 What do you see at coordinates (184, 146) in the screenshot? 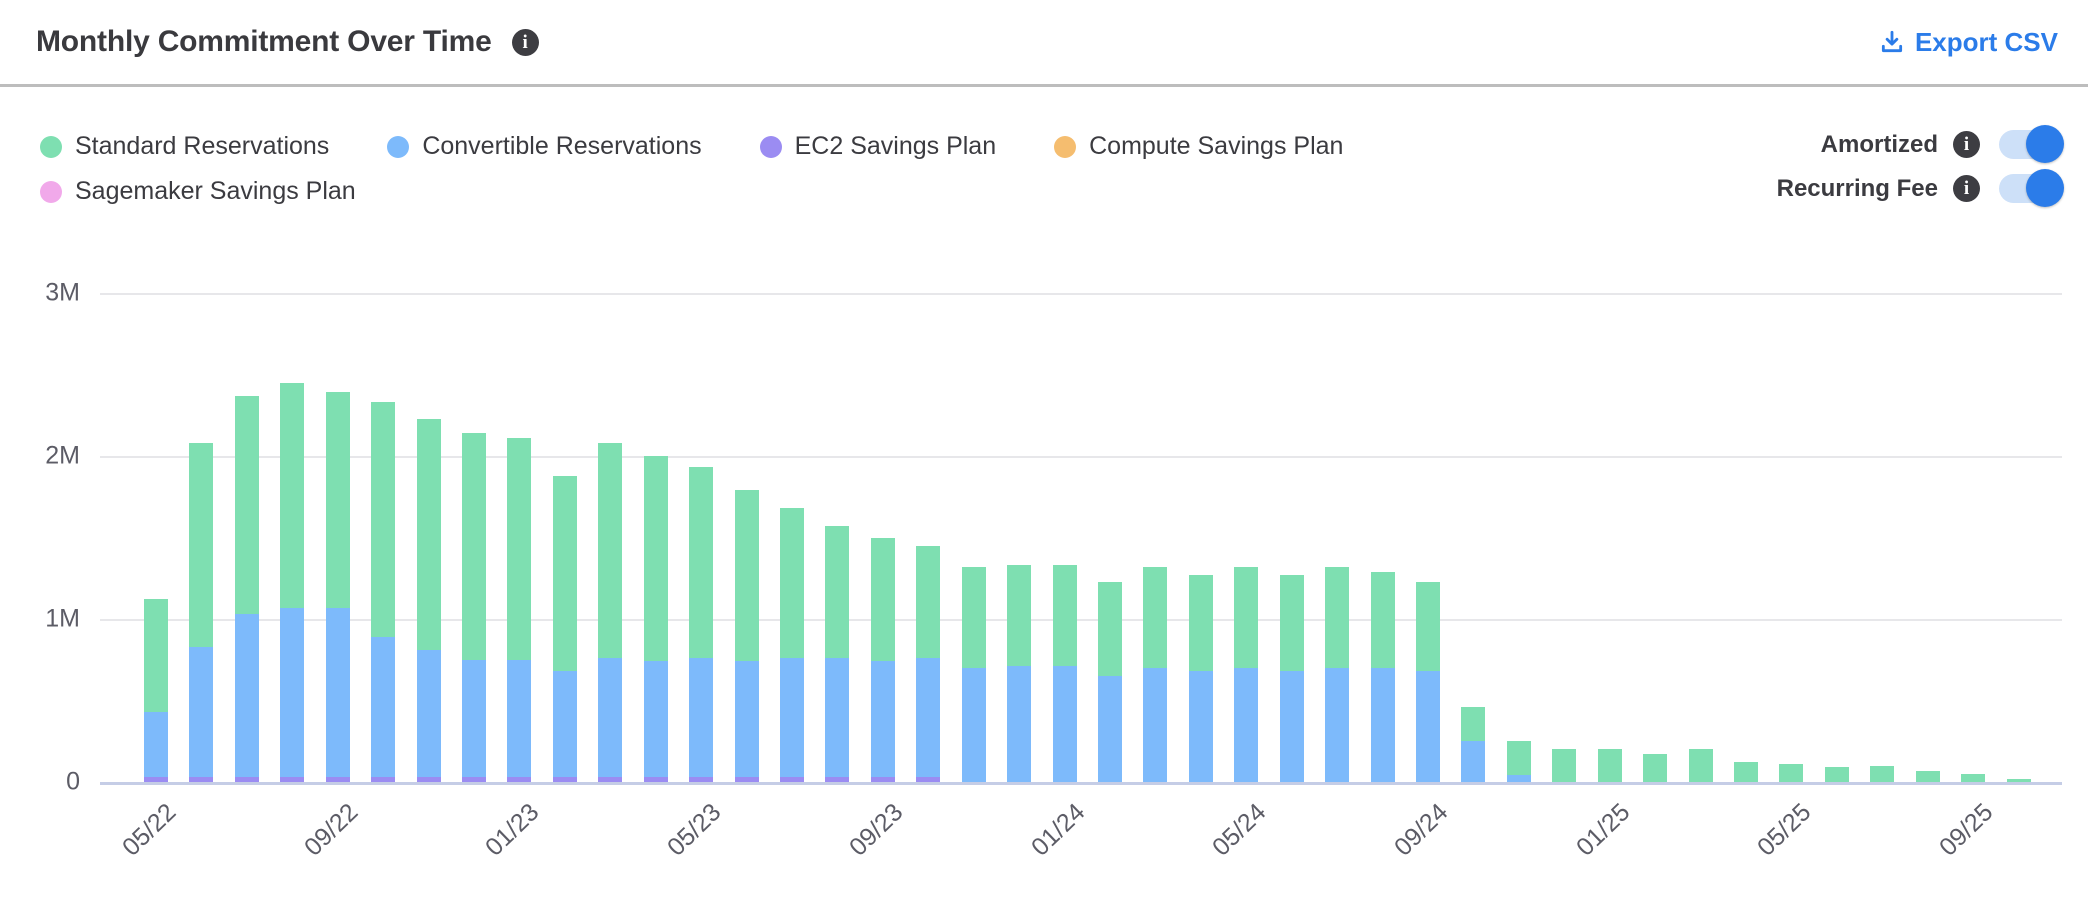
I see `legend-item-standard-reservations: Standard Reservations` at bounding box center [184, 146].